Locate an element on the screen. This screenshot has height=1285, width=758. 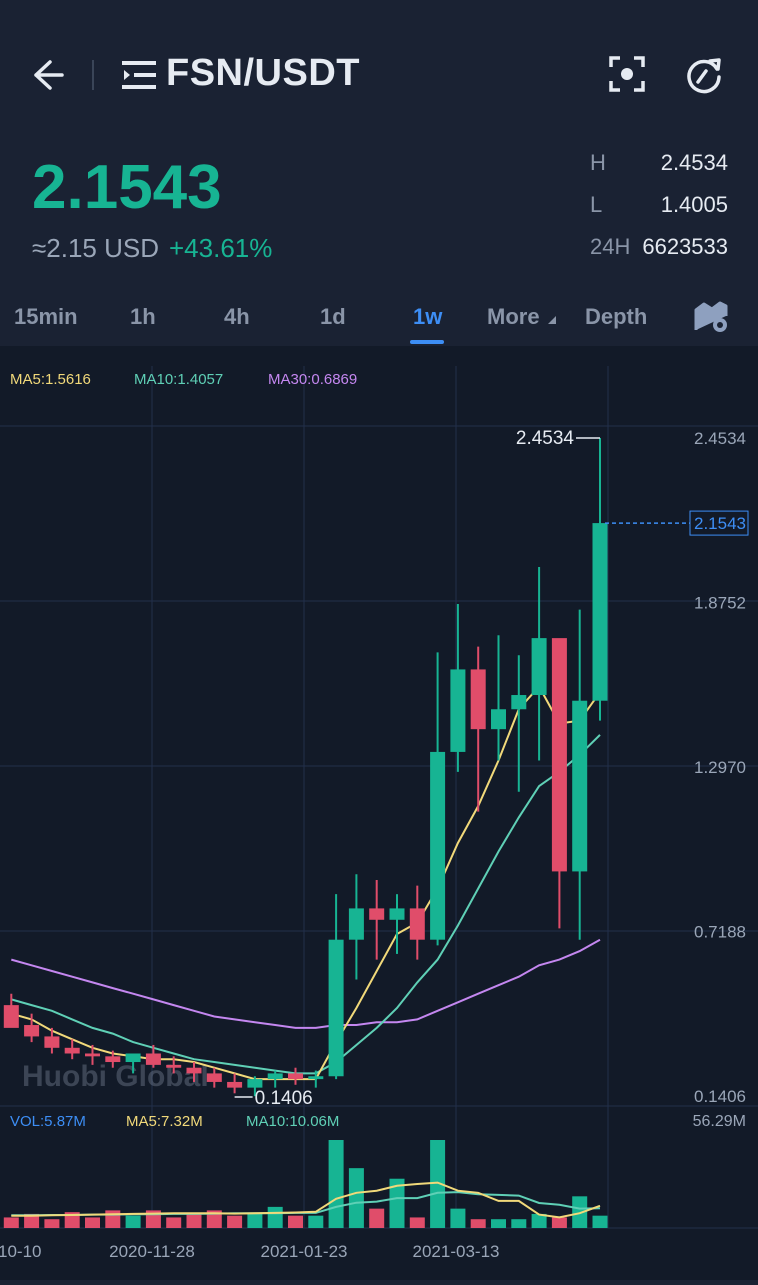
volume-24h-value: 6623533 is located at coordinates (685, 246).